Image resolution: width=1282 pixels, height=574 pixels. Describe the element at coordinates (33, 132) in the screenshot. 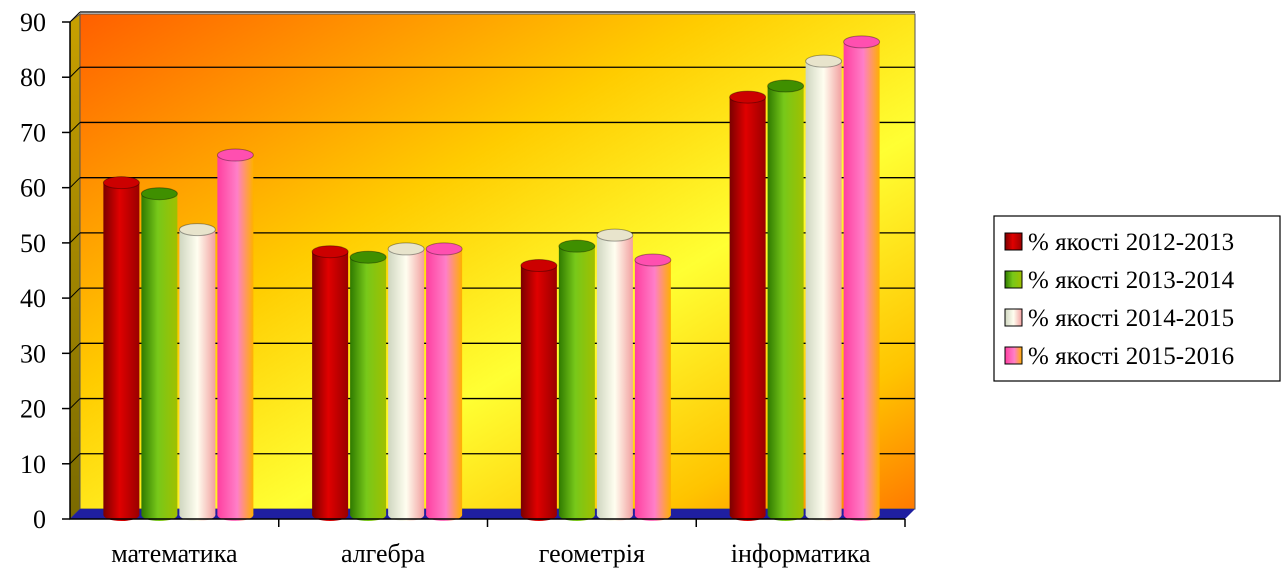

I see `y-tick-label: 70` at that location.